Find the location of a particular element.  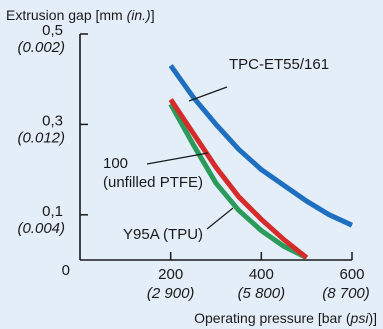

y-tick-alt-label: (0.004) is located at coordinates (41, 228).